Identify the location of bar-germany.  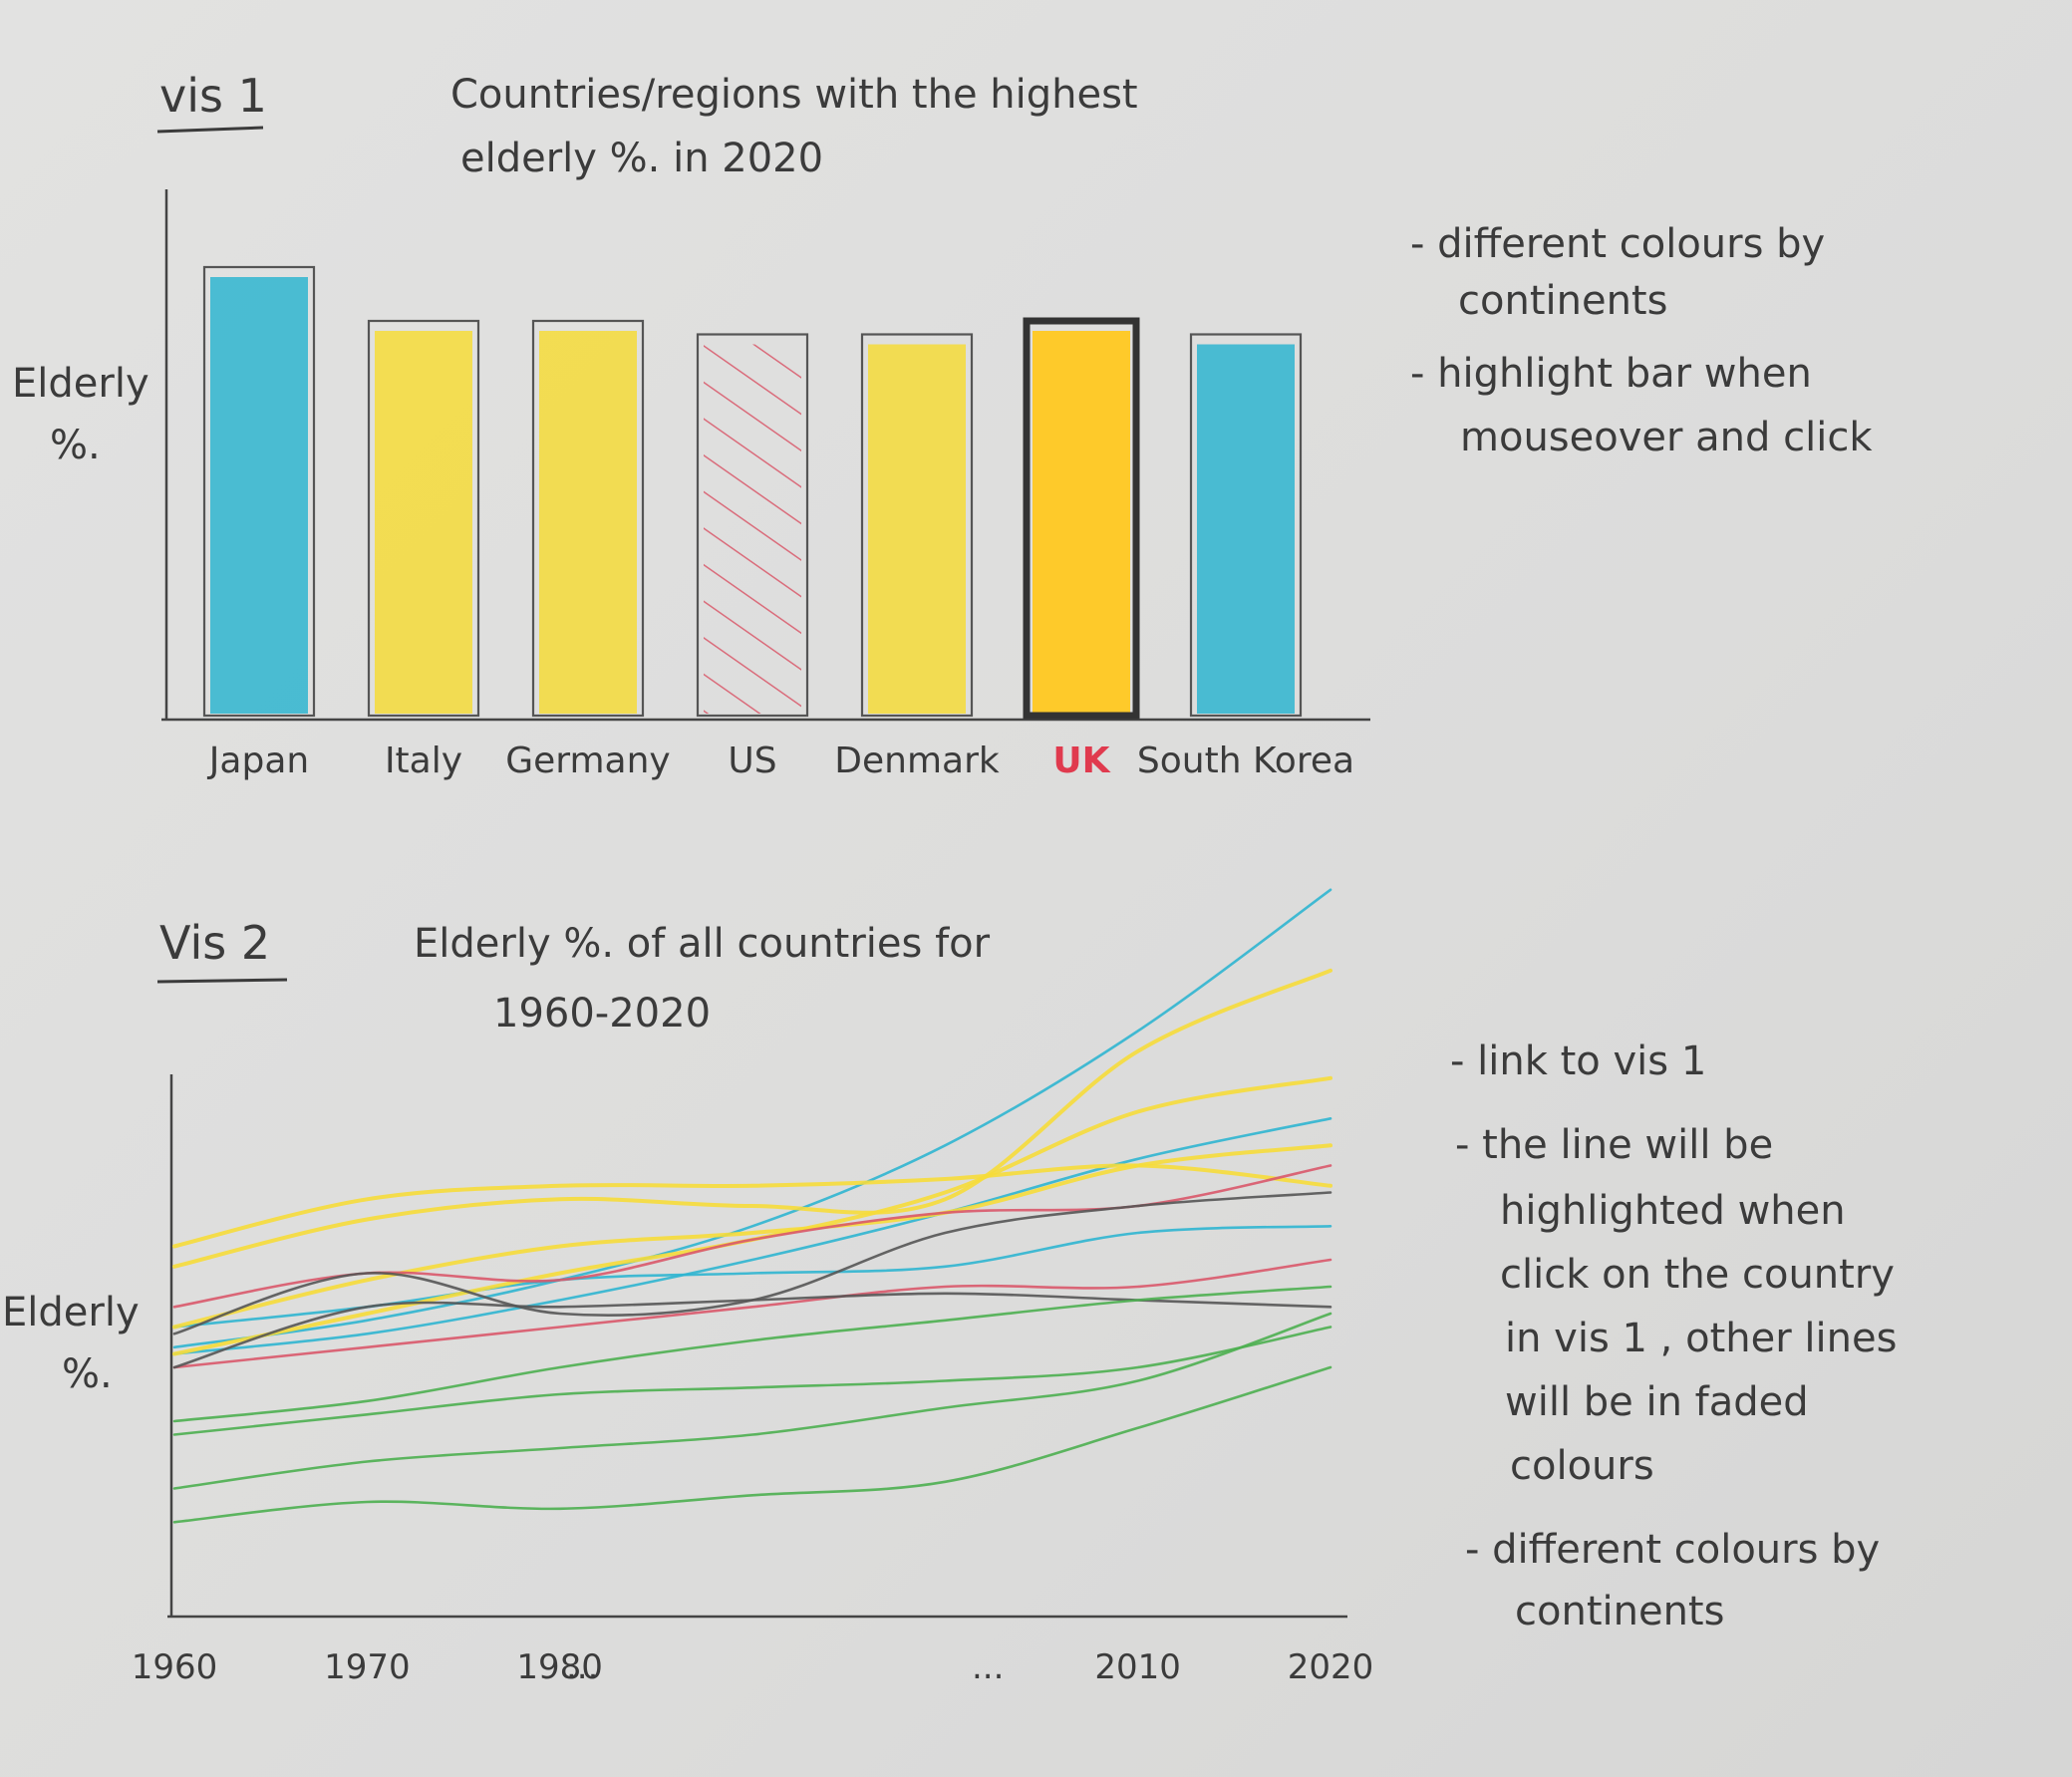
(588, 518).